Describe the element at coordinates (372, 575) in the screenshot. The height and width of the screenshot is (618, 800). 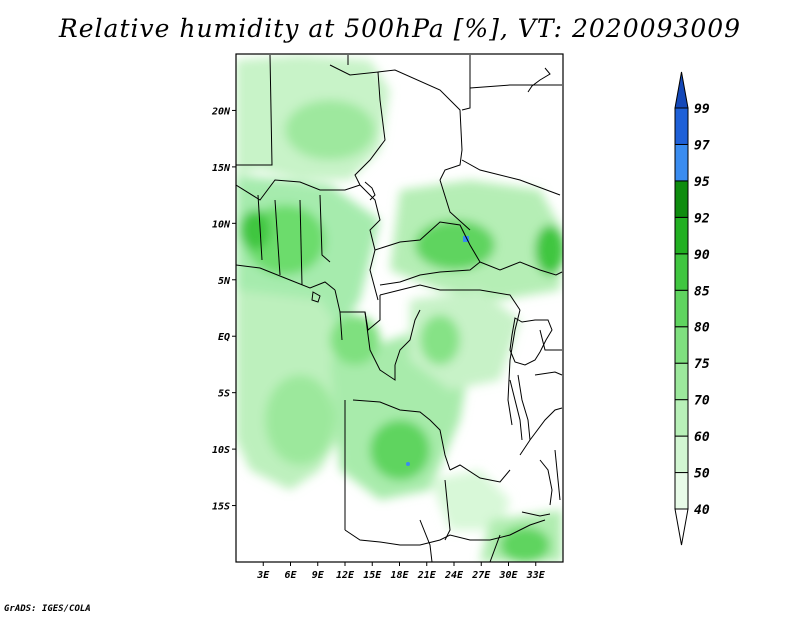
I see `lon-tick-label: 15E` at that location.